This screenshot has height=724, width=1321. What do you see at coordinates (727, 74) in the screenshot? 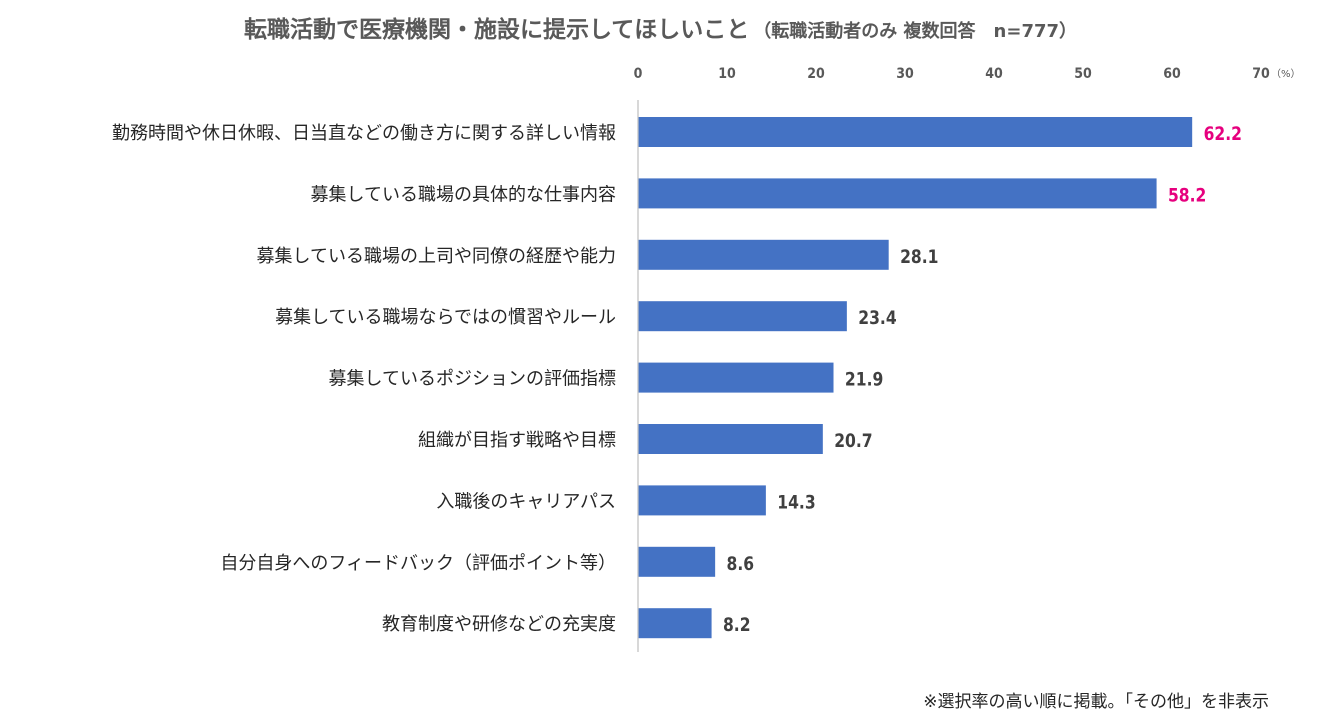
I see `tick-label: 10` at bounding box center [727, 74].